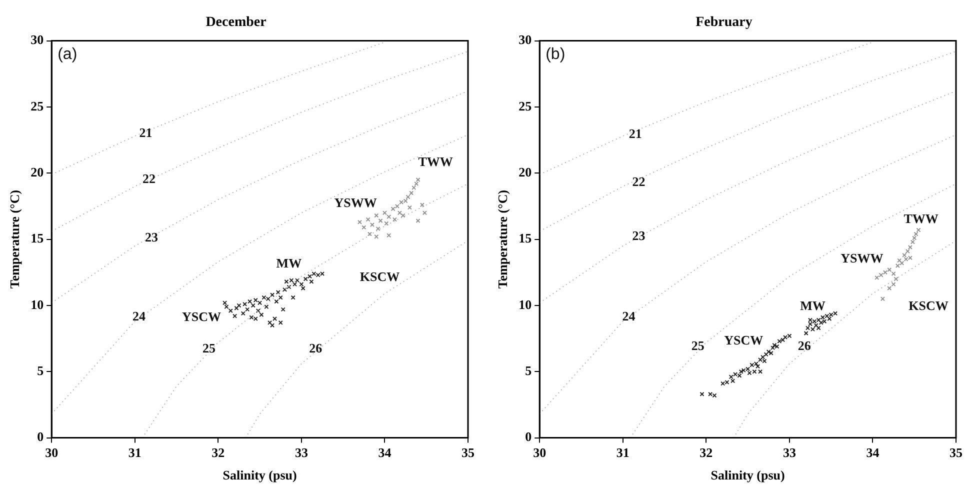 This screenshot has height=490, width=977. I want to click on annotation: 25, so click(698, 345).